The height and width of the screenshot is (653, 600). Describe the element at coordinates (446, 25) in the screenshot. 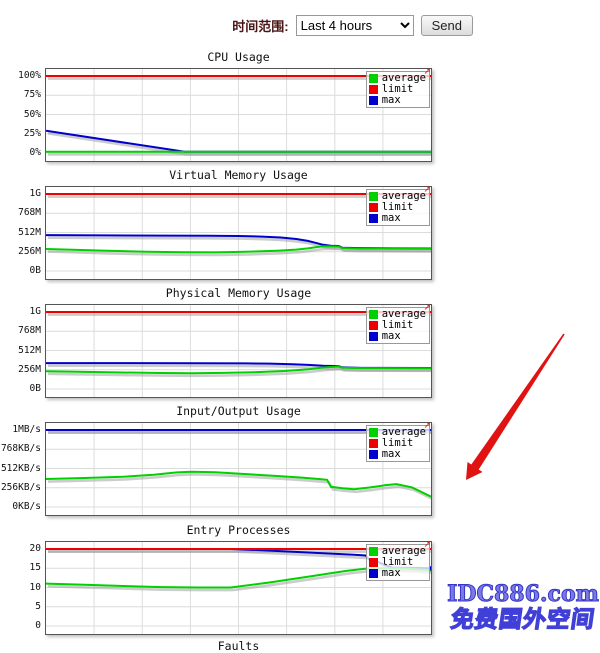

I see `send-button: Send` at that location.